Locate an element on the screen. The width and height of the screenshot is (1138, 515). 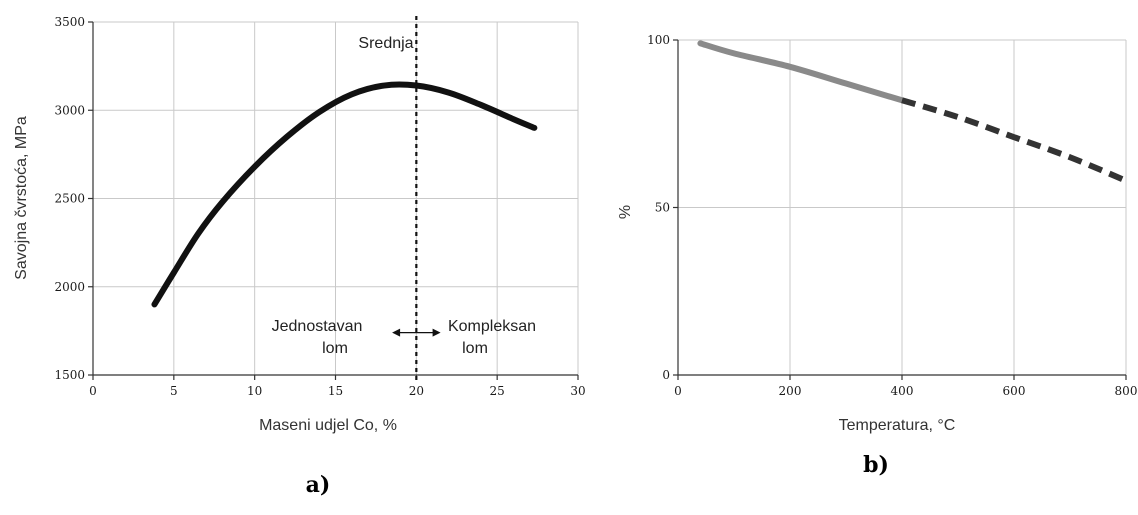
chart-b-x-axis-label: Temperatura, °C is located at coordinates (897, 425).